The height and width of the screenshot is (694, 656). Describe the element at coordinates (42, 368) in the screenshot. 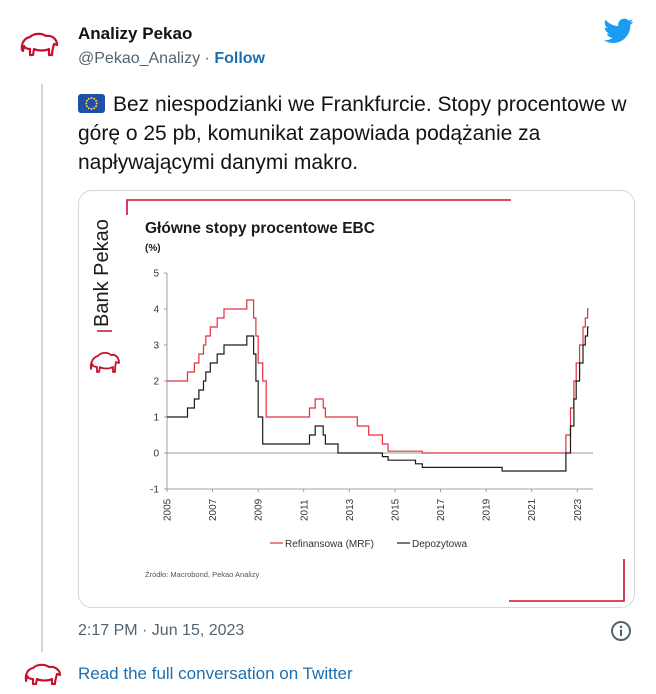

I see `thread-line` at that location.